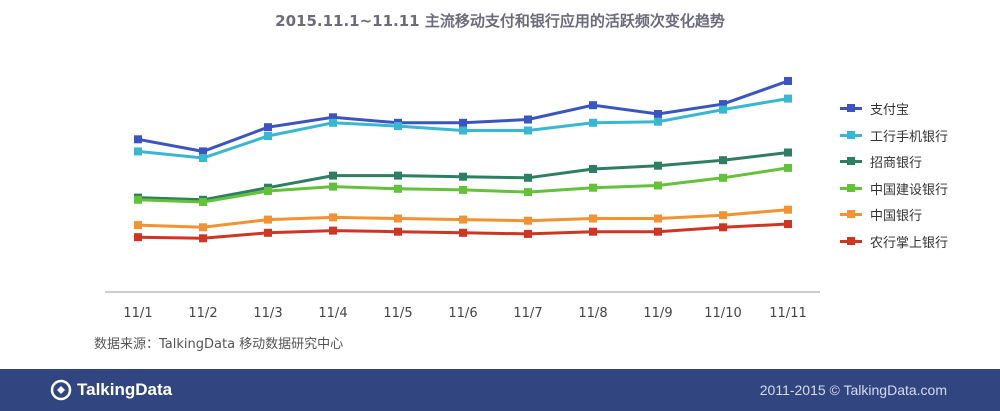 This screenshot has width=1000, height=411. Describe the element at coordinates (267, 313) in the screenshot. I see `x-tick-label: 11/3` at that location.